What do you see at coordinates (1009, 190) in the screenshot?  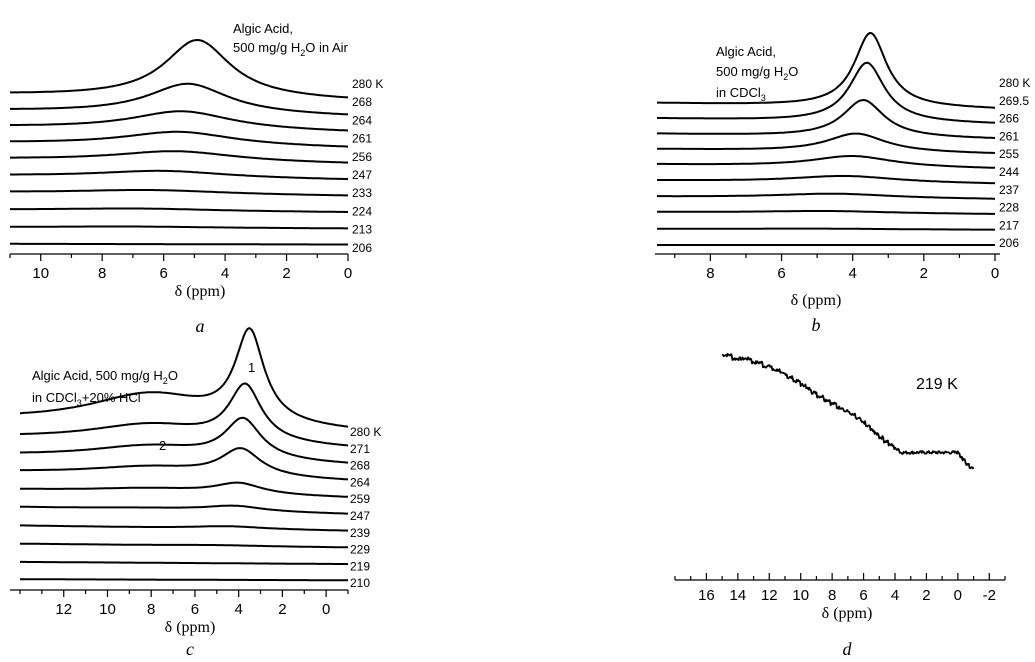 I see `panel-b-temp-label-6: 237` at bounding box center [1009, 190].